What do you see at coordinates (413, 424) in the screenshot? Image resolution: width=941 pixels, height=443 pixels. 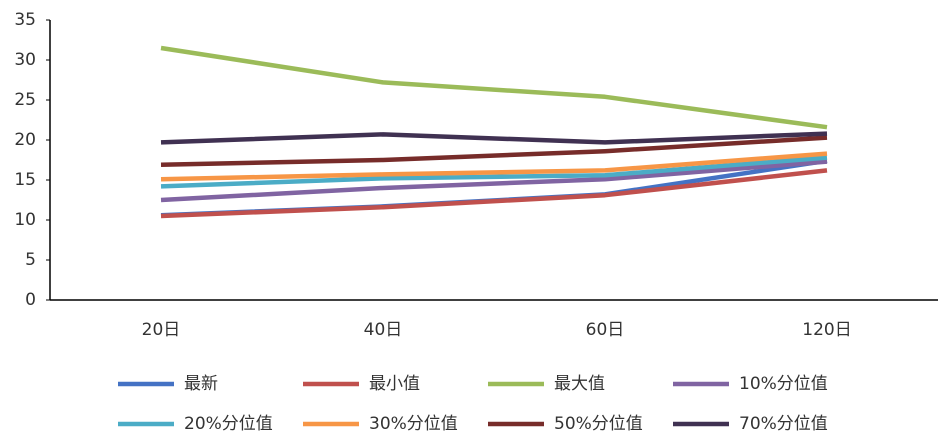 I see `legend-label: 30%分位值` at bounding box center [413, 424].